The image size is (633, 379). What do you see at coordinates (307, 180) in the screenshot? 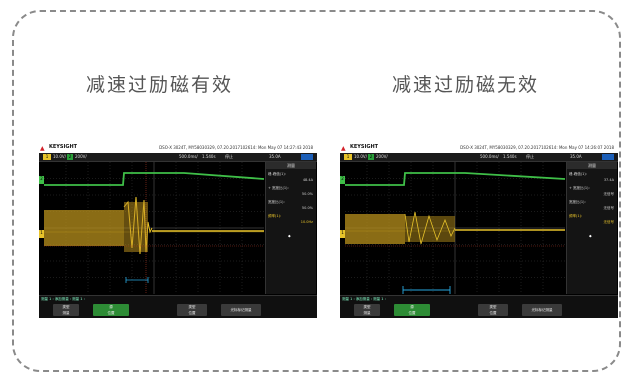
I see `meas-value: 48.4A` at bounding box center [307, 180].